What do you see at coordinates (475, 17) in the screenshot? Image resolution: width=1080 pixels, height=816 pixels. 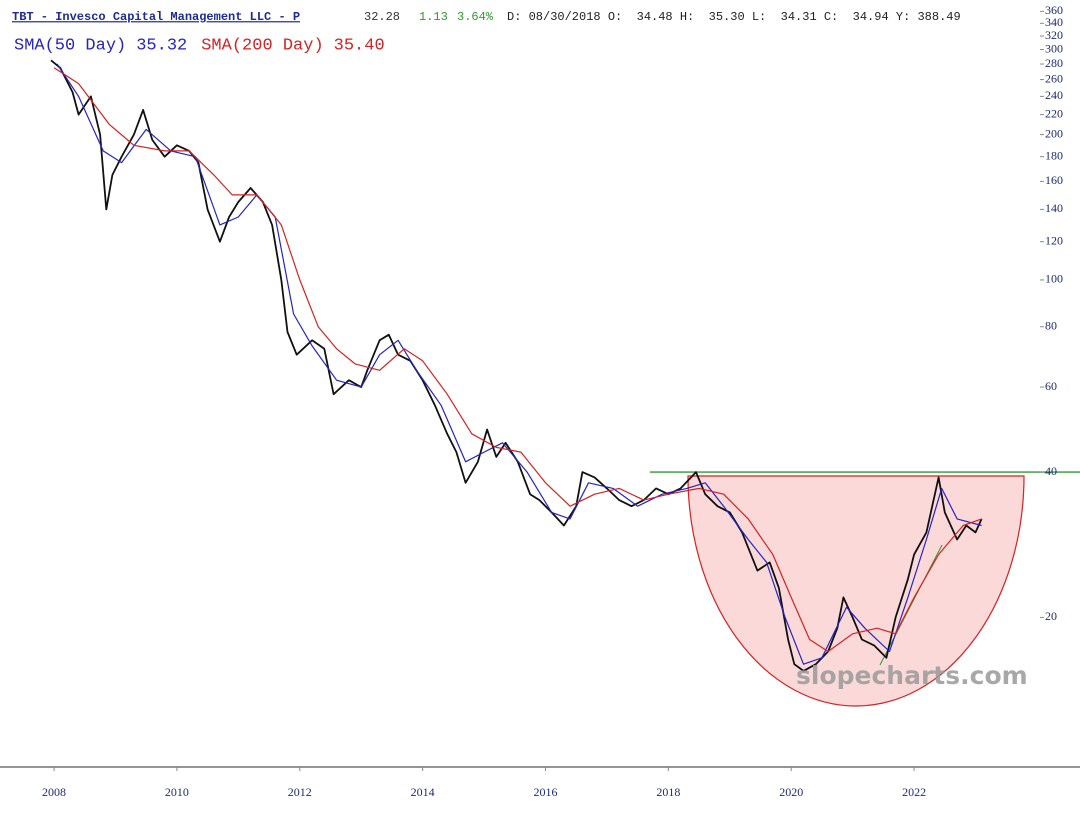 I see `change-pct: 3.64%` at bounding box center [475, 17].